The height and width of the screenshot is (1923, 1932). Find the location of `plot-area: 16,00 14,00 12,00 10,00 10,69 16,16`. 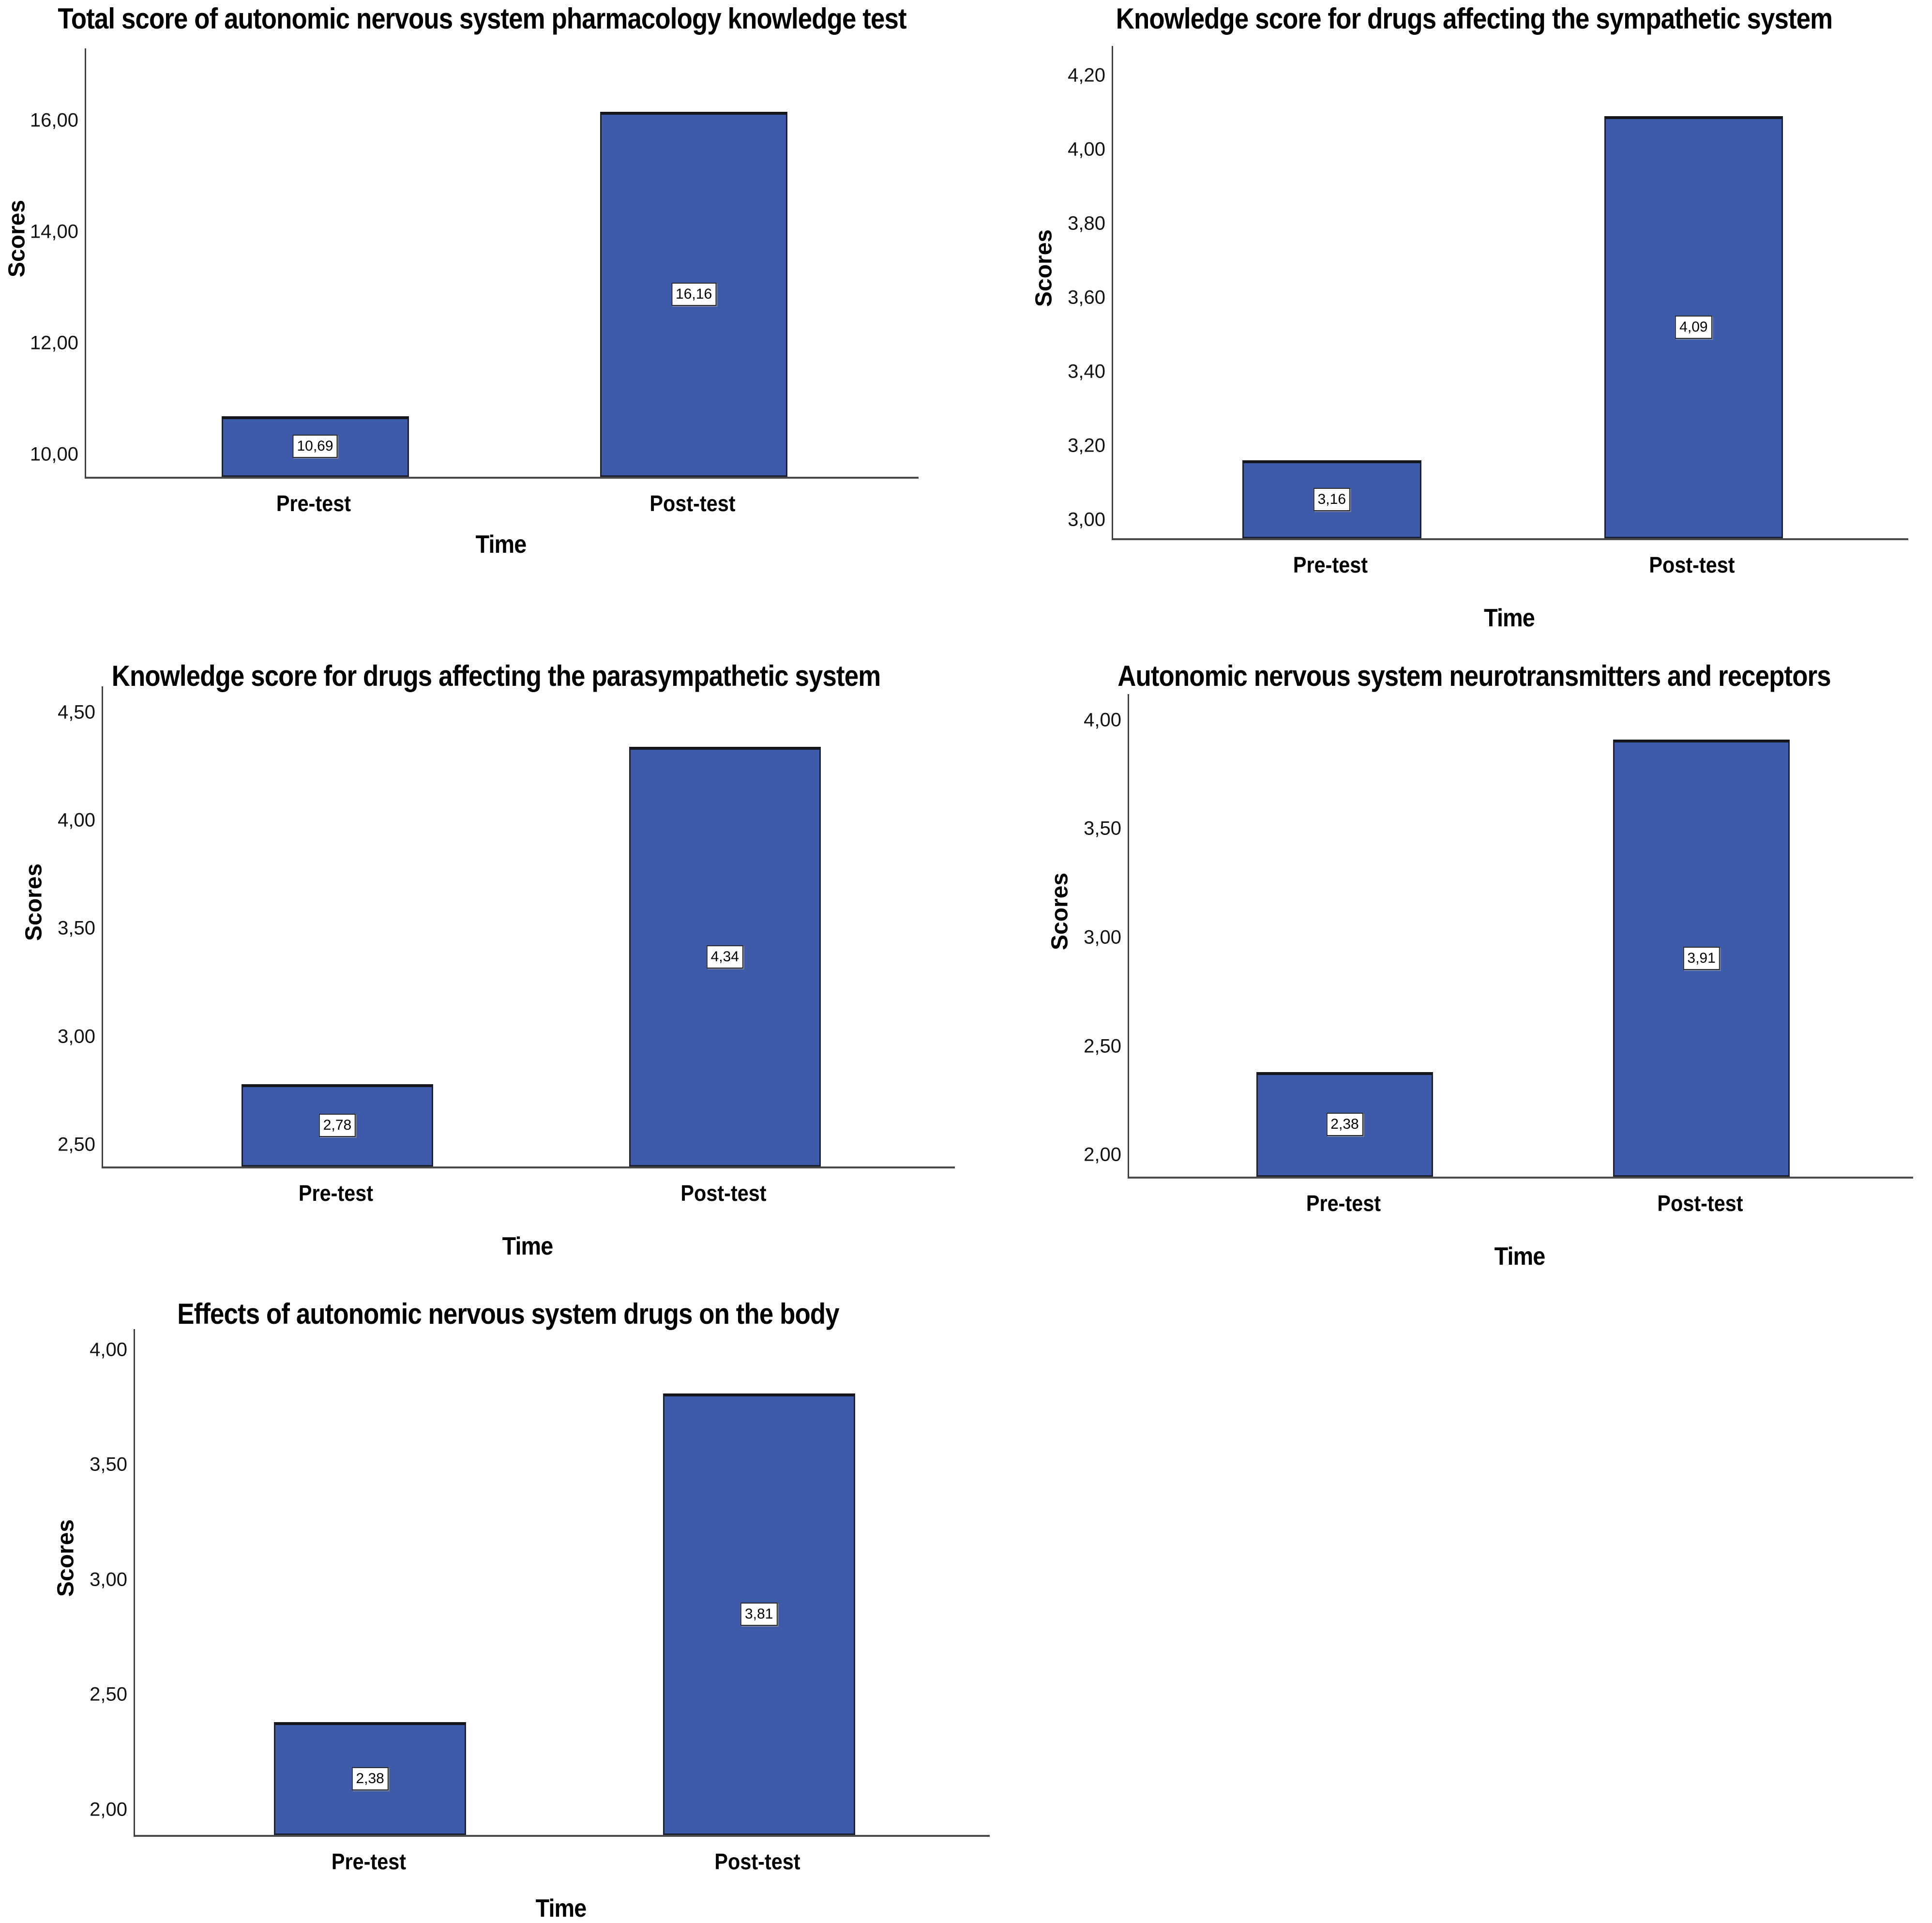

plot-area: 16,00 14,00 12,00 10,00 10,69 16,16 is located at coordinates (474, 263).